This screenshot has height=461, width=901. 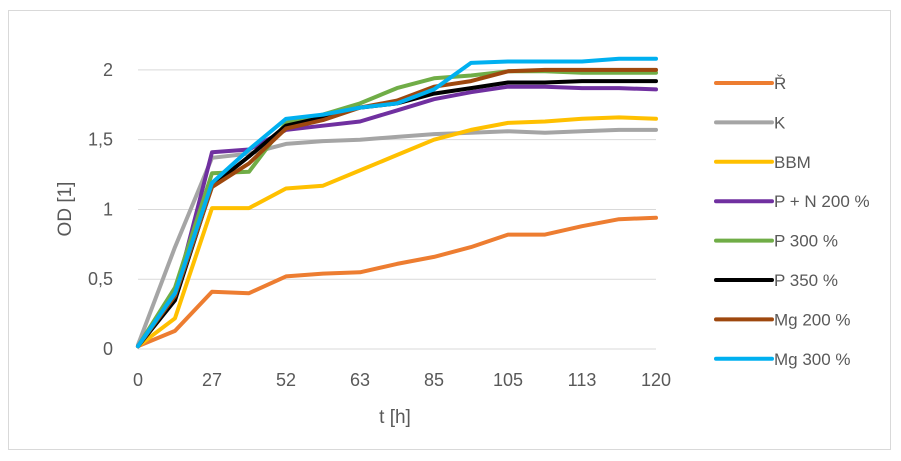 I want to click on x-tick-label: 85, so click(x=434, y=380).